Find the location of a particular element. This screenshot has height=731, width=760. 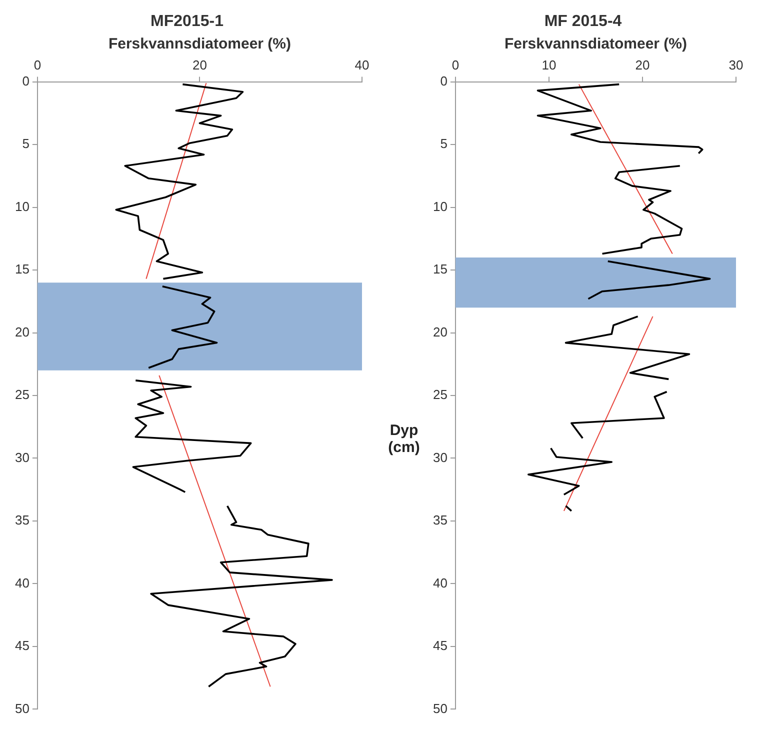

chart-title: MF2015-1 is located at coordinates (187, 21).